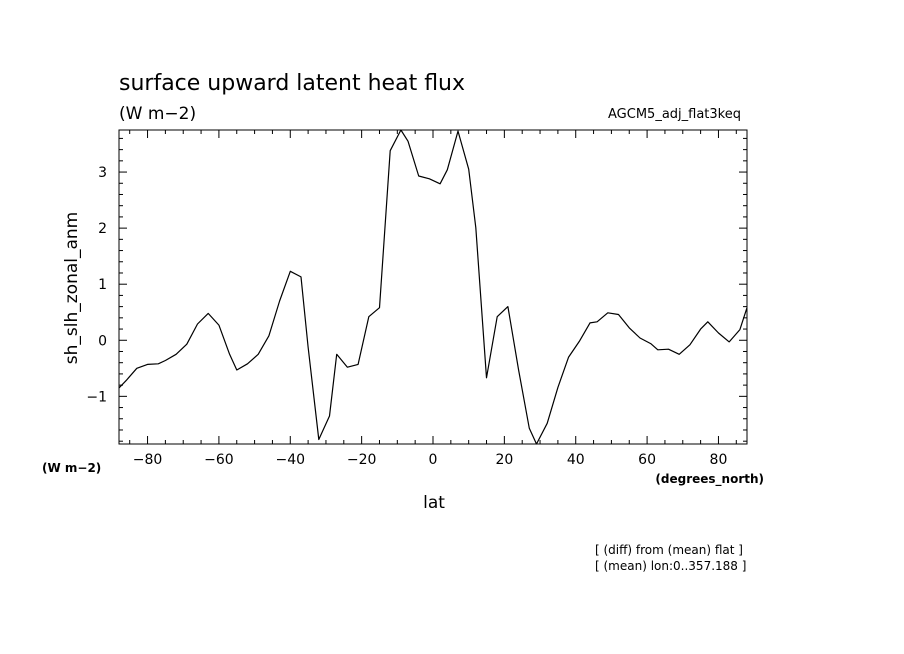 This screenshot has height=654, width=904. Describe the element at coordinates (576, 460) in the screenshot. I see `x-tick-label: 40` at that location.